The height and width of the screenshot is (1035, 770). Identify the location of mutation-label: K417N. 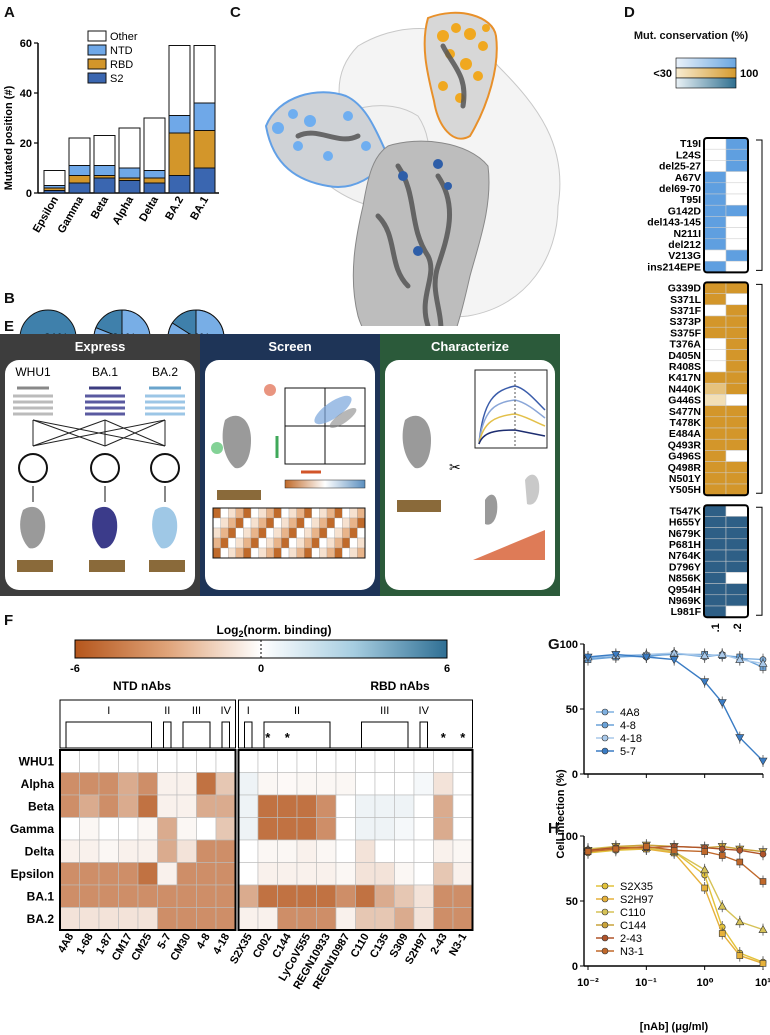
(684, 378).